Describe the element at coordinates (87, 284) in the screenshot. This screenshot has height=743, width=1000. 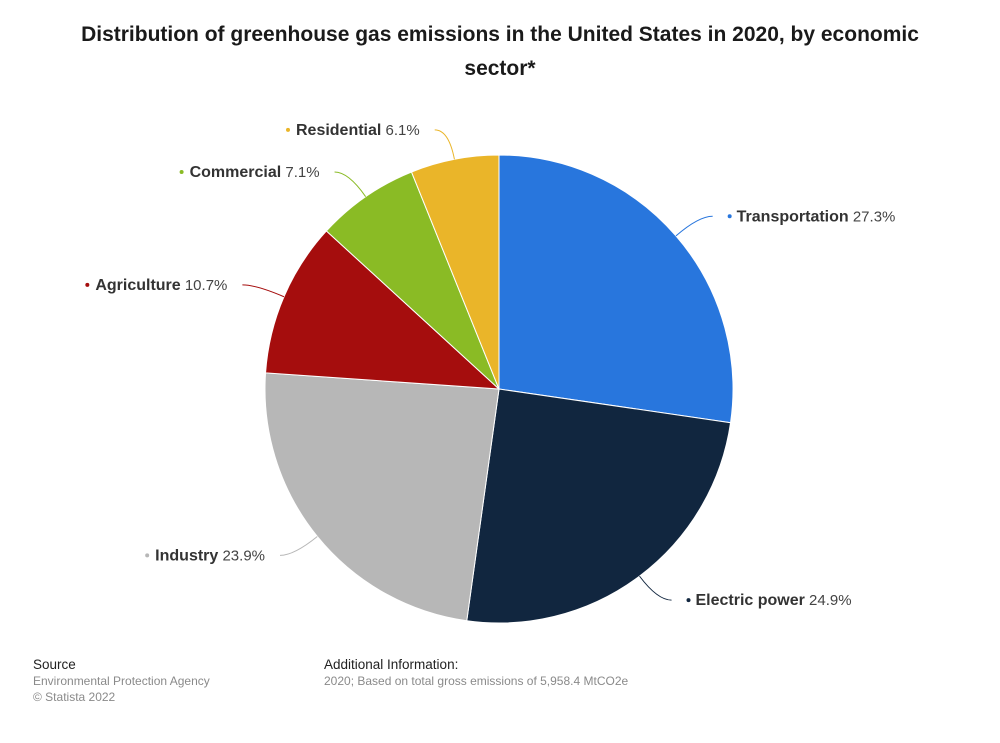
I see `pie-label-bullet-agriculture` at that location.